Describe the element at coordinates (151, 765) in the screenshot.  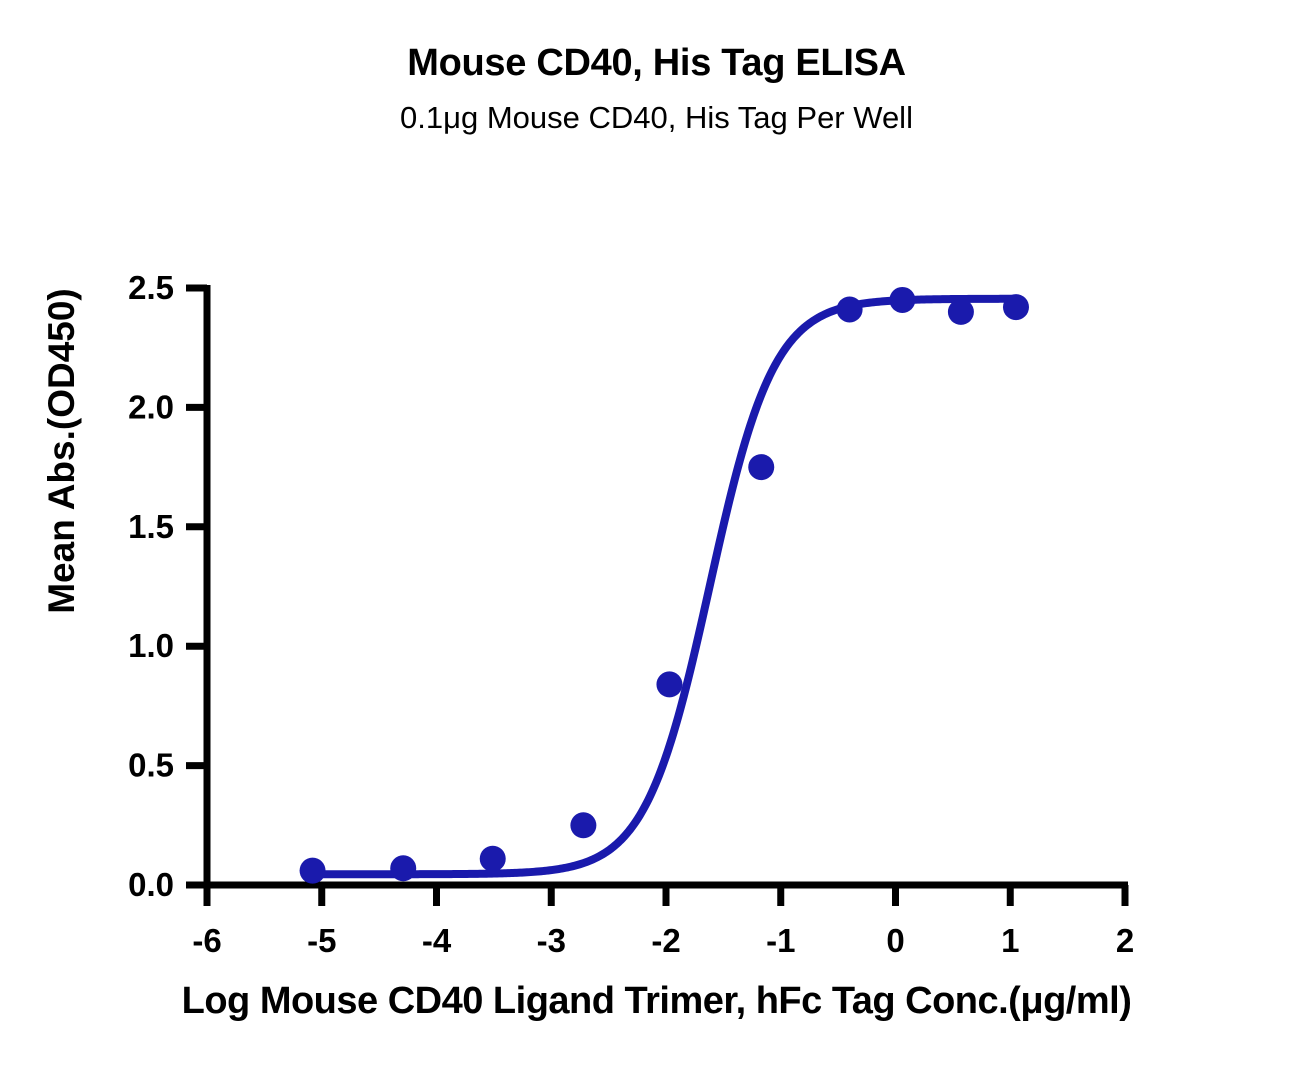
I see `y-tick-label: 0.5` at that location.